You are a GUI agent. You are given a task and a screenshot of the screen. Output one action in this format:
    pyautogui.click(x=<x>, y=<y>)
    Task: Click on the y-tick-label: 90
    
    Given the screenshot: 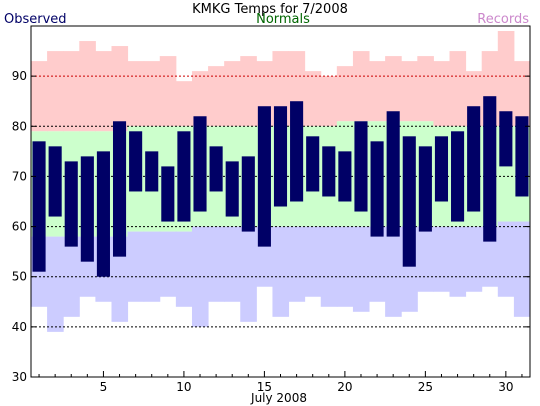 What is the action you would take?
    pyautogui.click(x=19, y=76)
    